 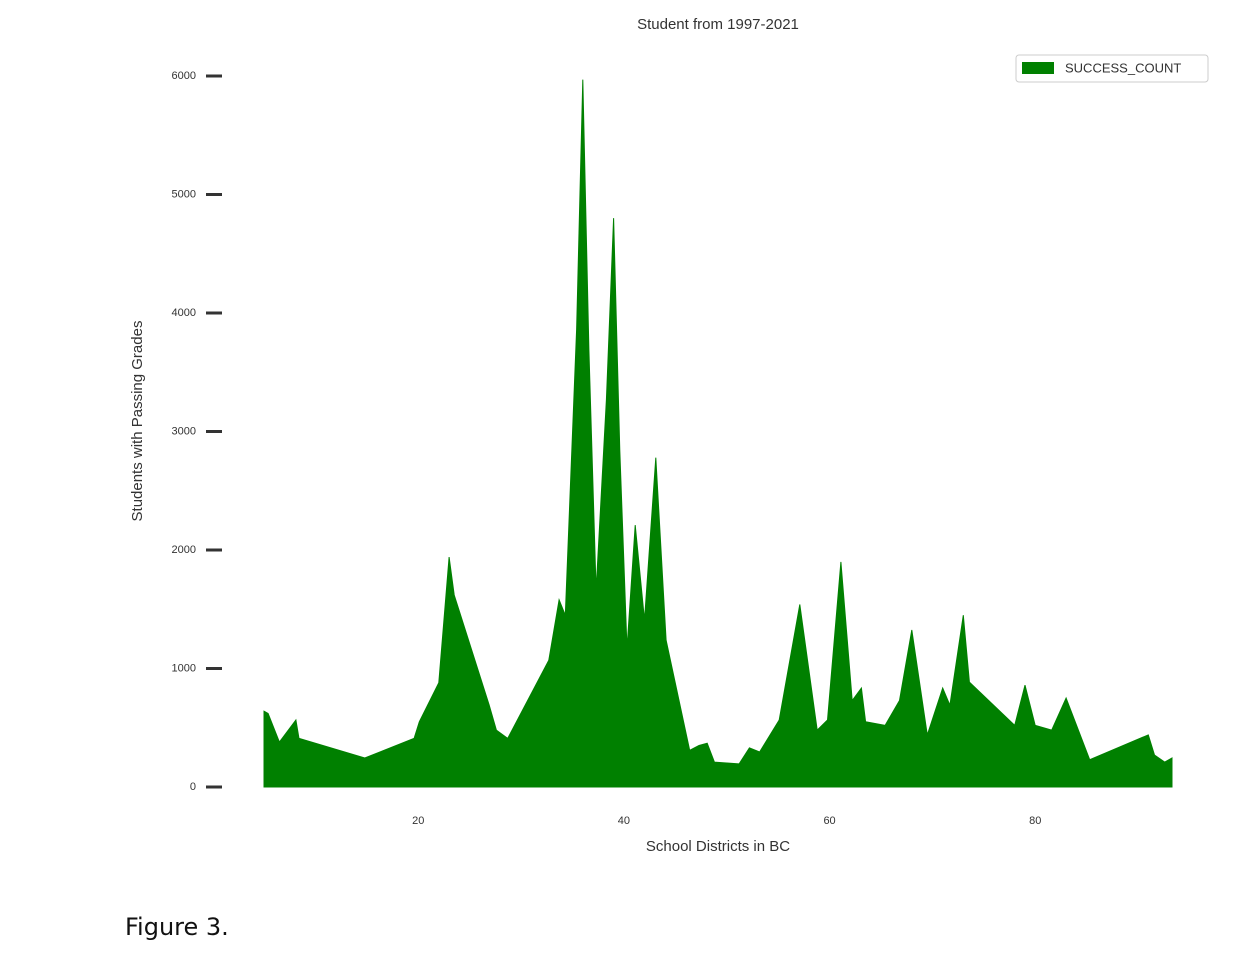 I want to click on legend-box, so click(x=1112, y=68).